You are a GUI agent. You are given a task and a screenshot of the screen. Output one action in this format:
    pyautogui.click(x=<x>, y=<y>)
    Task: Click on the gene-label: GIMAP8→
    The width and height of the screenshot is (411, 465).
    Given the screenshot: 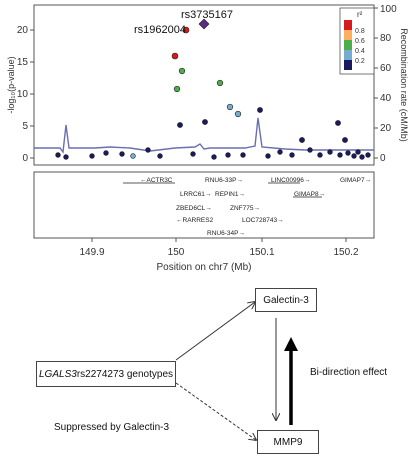 What is the action you would take?
    pyautogui.click(x=309, y=194)
    